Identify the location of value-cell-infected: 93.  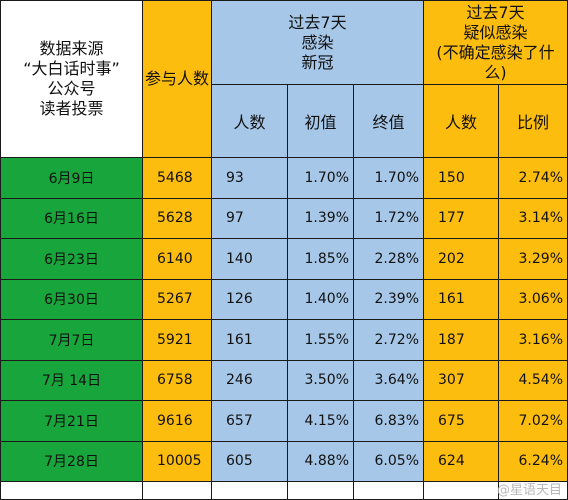
(250, 178).